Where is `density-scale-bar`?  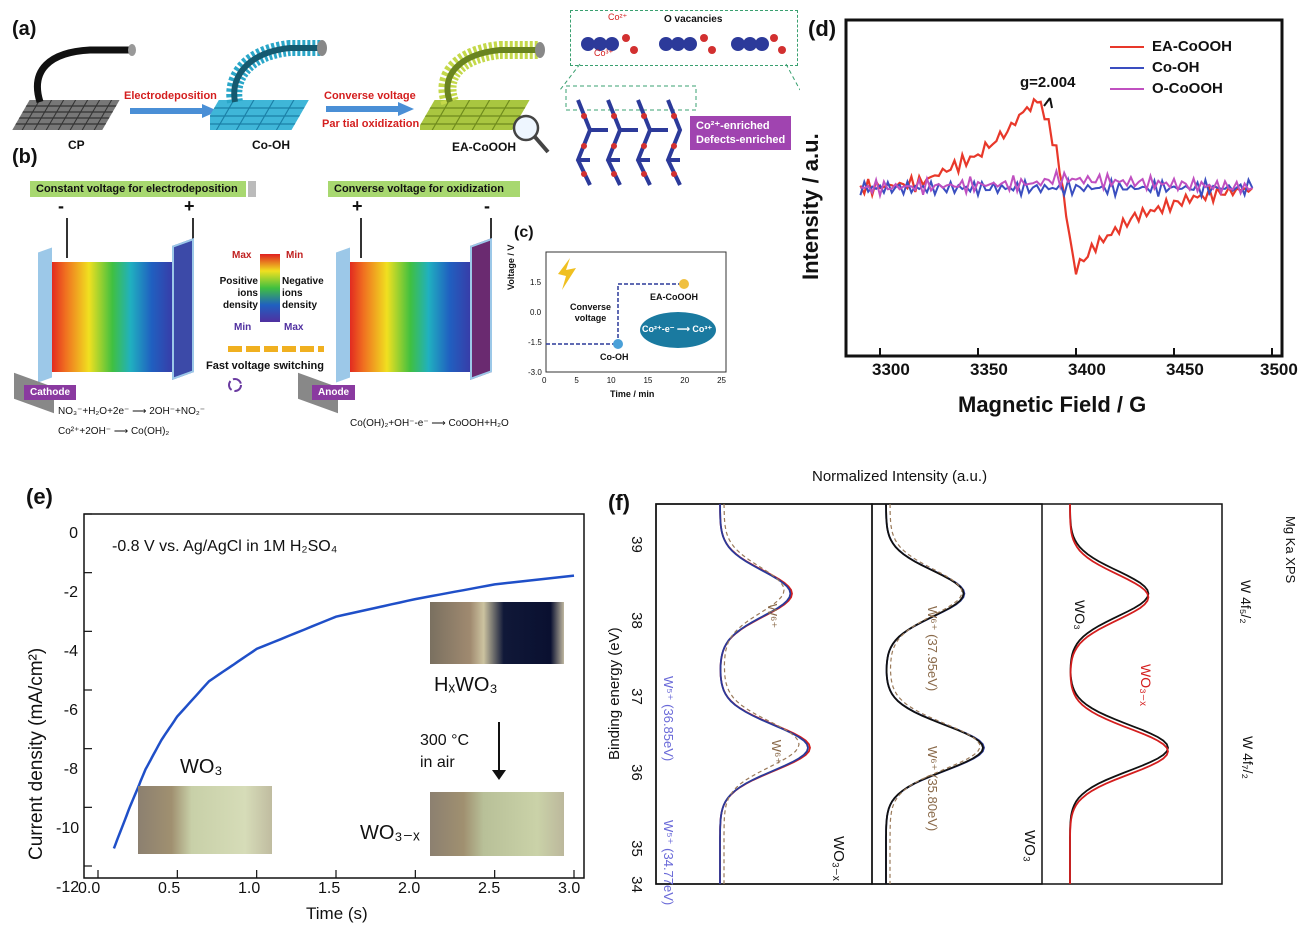
density-scale-bar is located at coordinates (270, 288).